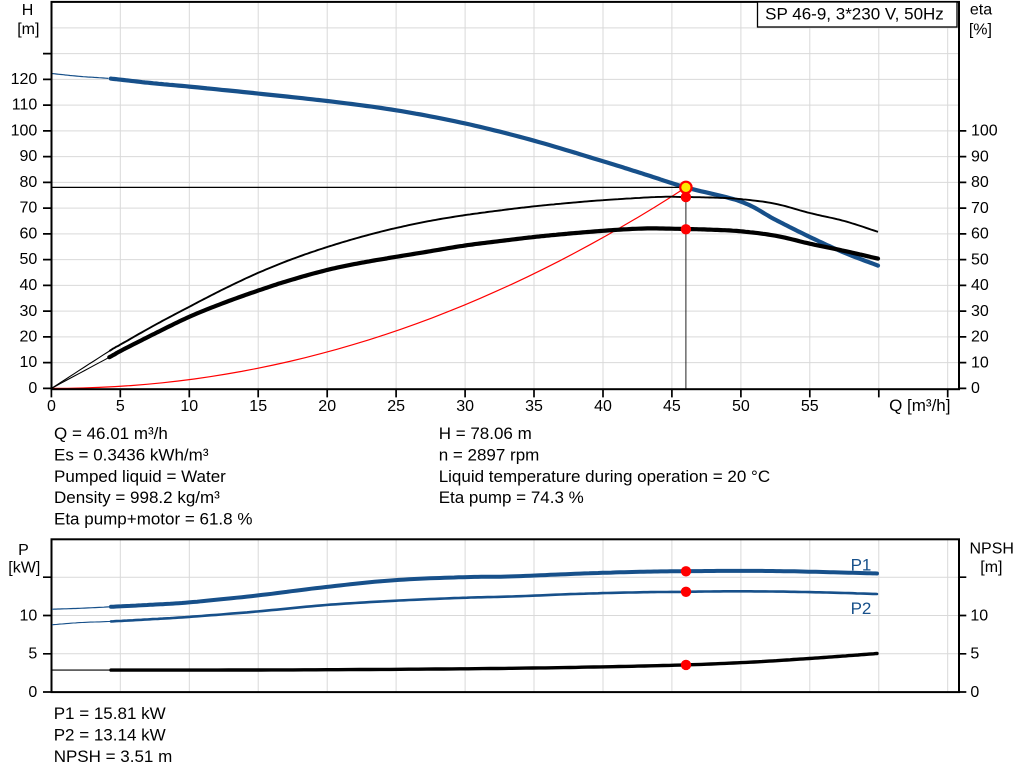 This screenshot has height=781, width=1024. Describe the element at coordinates (396, 406) in the screenshot. I see `svg-text: 25` at that location.